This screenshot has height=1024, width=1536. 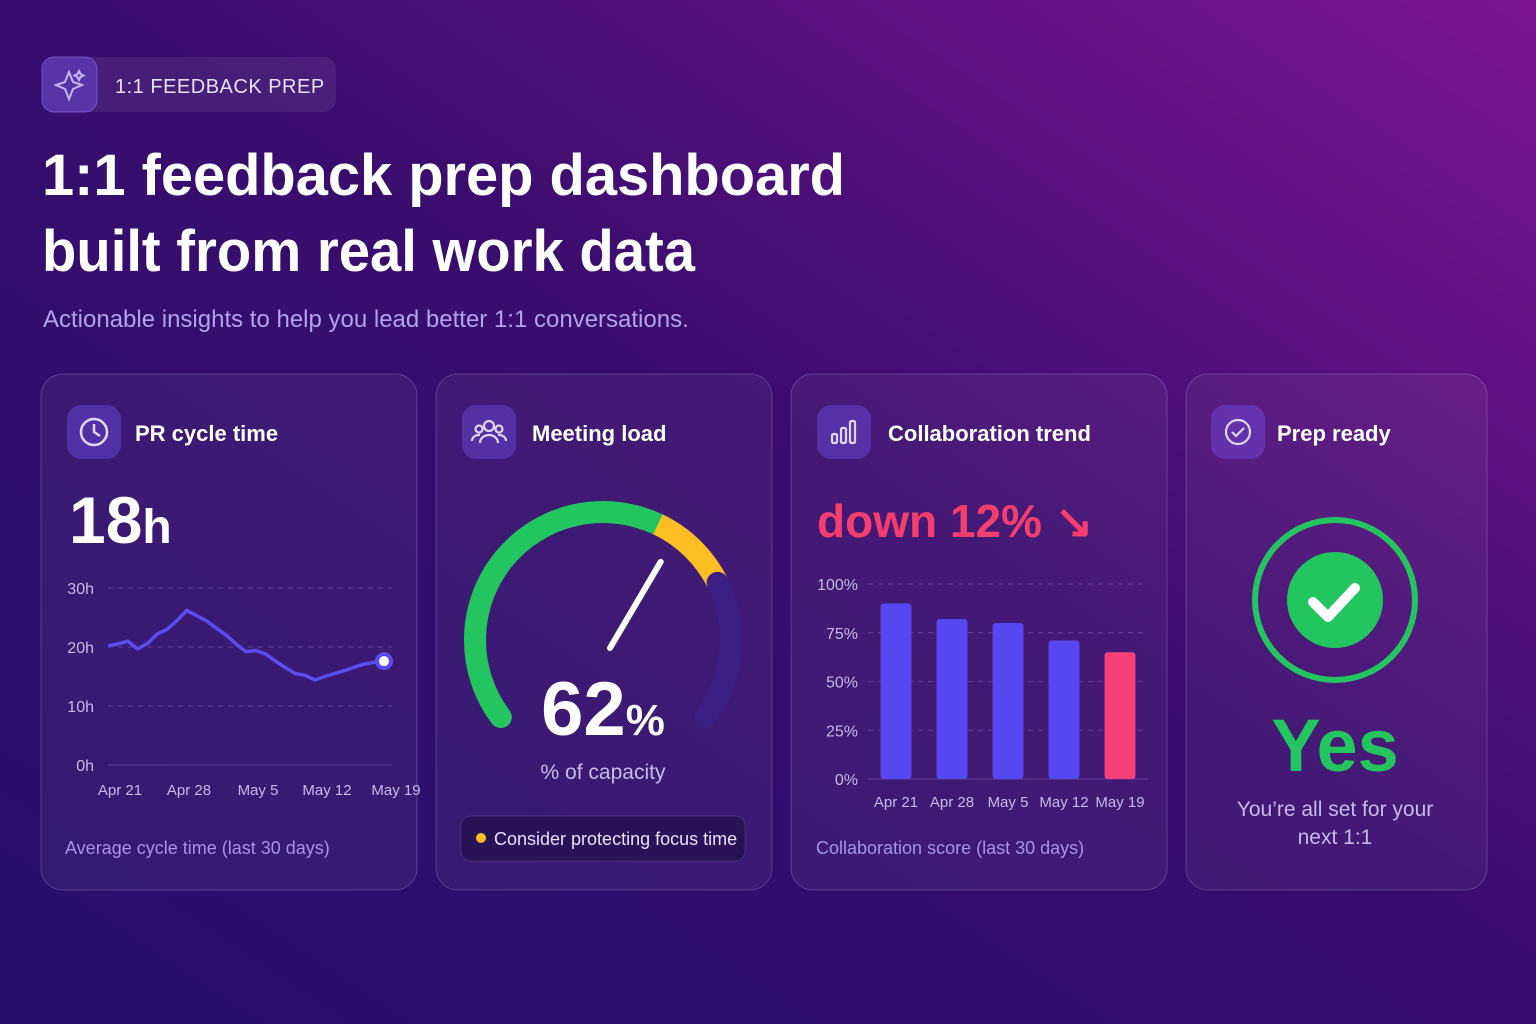 I want to click on card-title: Meeting load, so click(x=599, y=433).